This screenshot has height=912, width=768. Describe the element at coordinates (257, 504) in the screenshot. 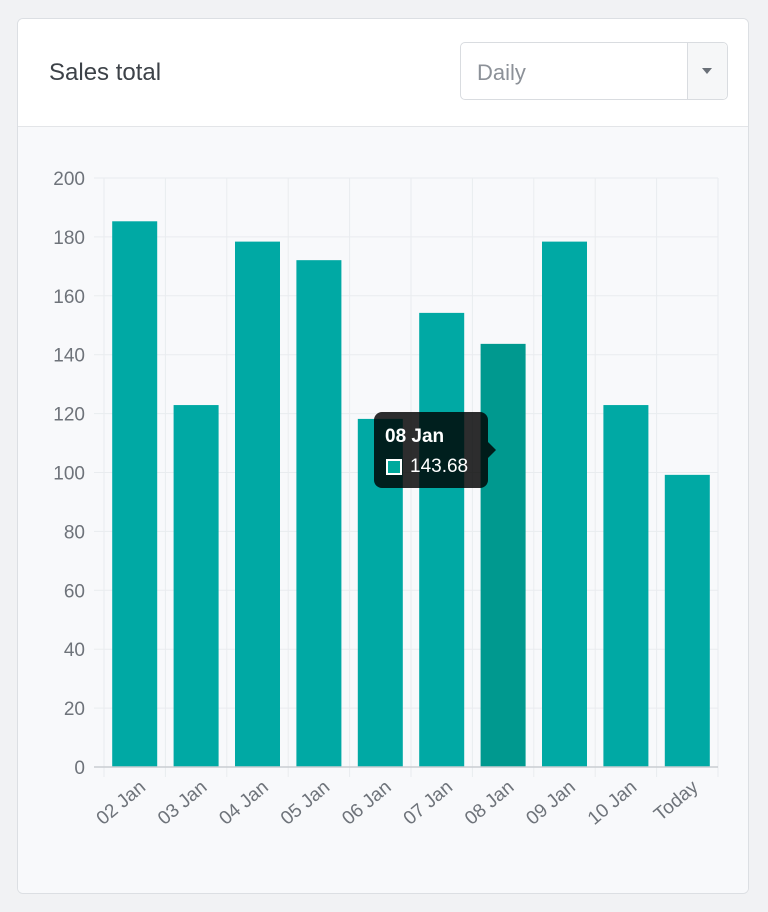

I see `bar-04-jan` at that location.